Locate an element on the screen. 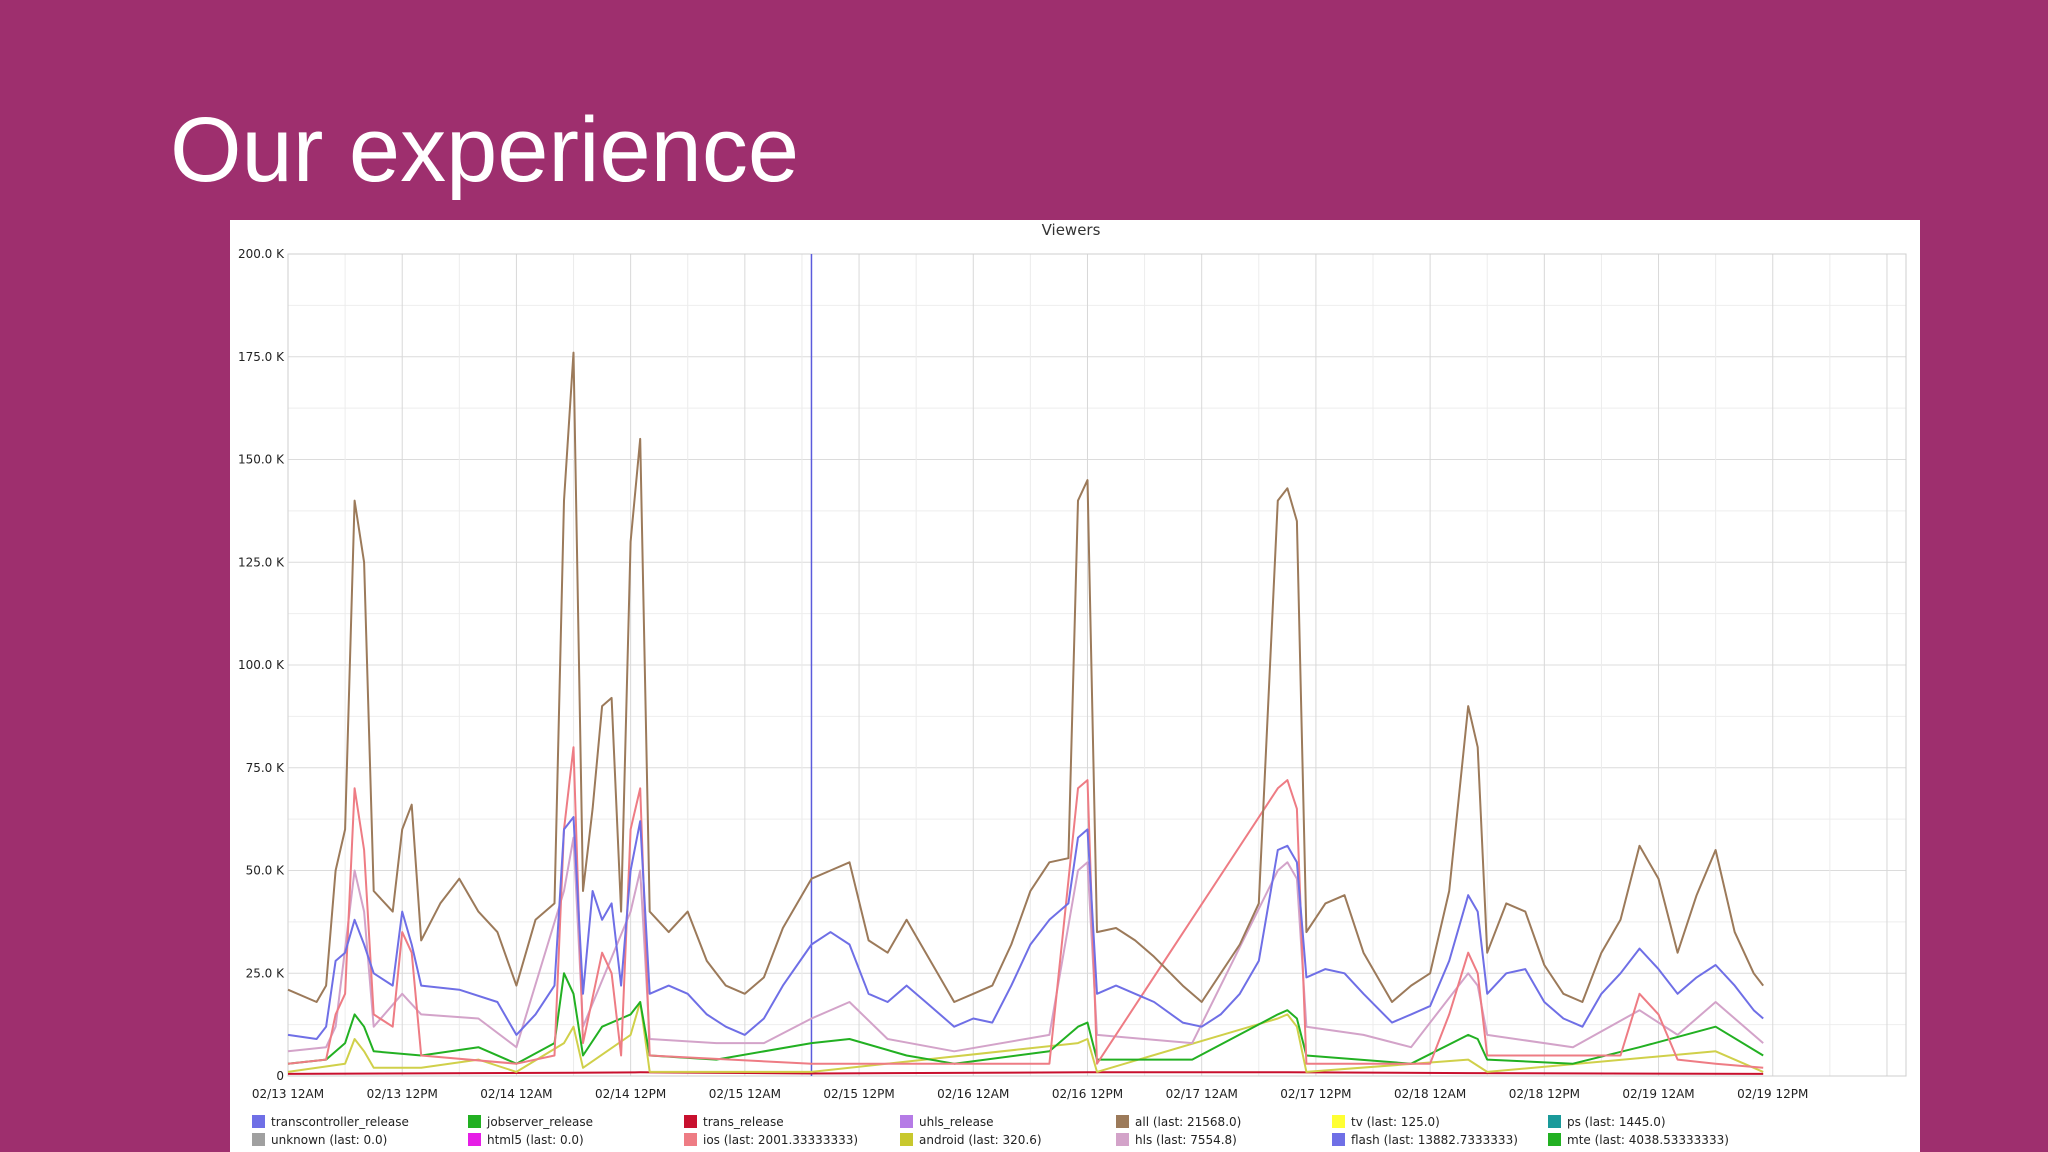 Image resolution: width=2048 pixels, height=1152 pixels. legend-label: unknown (last: 0.0) is located at coordinates (329, 1140).